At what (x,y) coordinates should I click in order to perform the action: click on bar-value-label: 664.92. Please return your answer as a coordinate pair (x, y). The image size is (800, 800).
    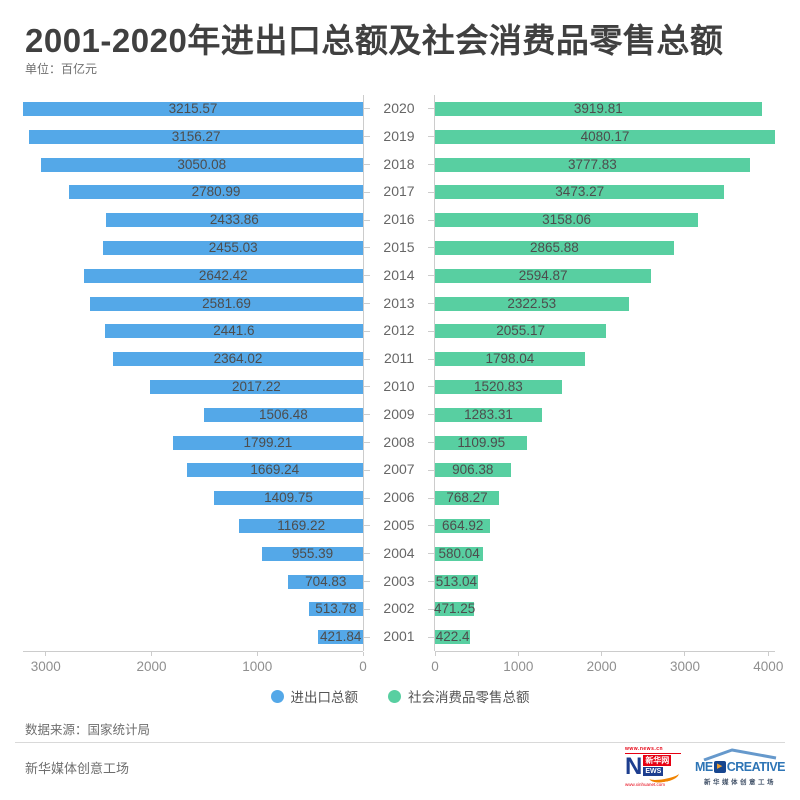
    Looking at the image, I should click on (463, 525).